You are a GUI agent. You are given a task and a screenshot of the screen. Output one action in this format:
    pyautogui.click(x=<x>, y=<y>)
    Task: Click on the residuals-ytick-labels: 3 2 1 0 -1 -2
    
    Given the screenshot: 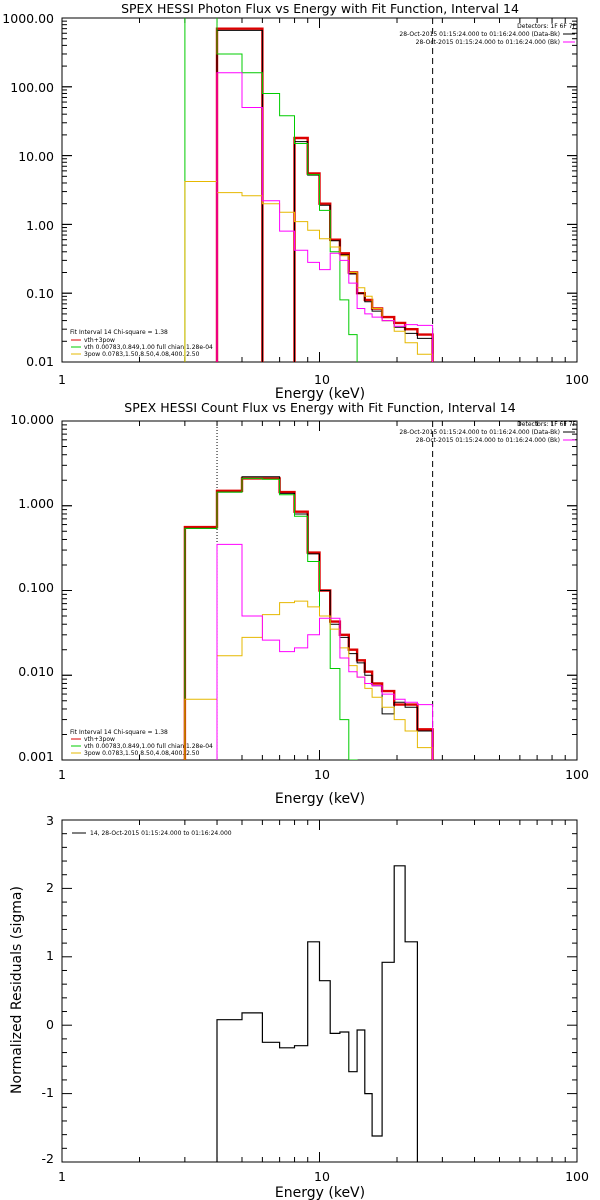 What is the action you would take?
    pyautogui.click(x=48, y=989)
    